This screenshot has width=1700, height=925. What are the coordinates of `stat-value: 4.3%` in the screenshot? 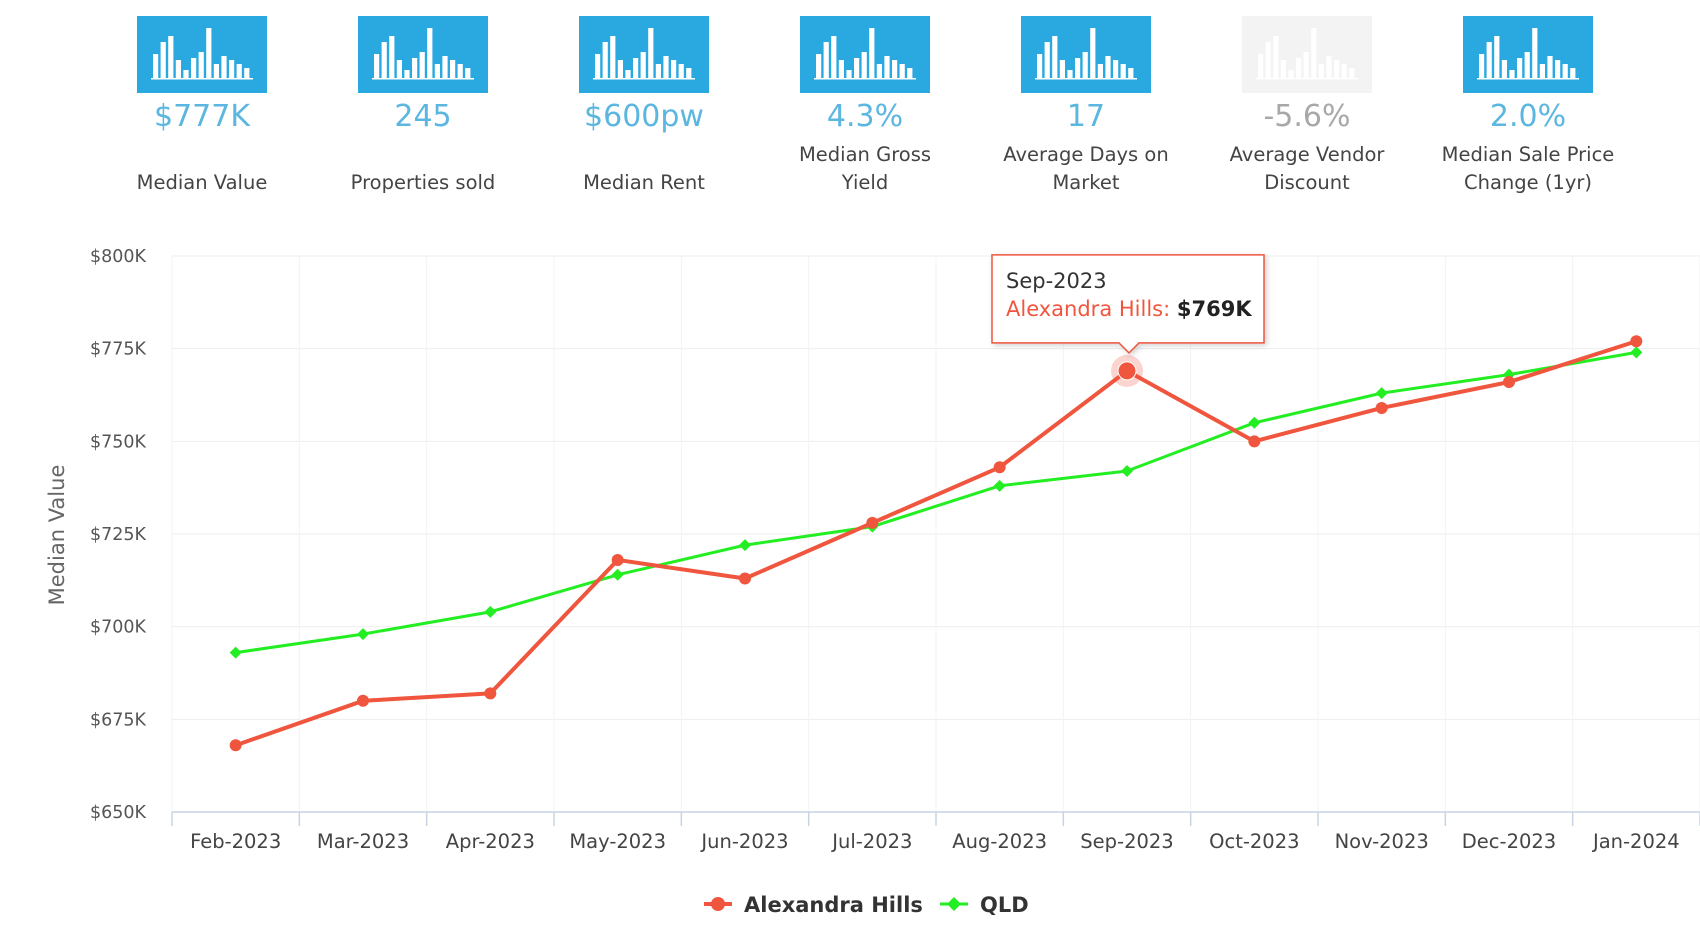 It's located at (865, 116).